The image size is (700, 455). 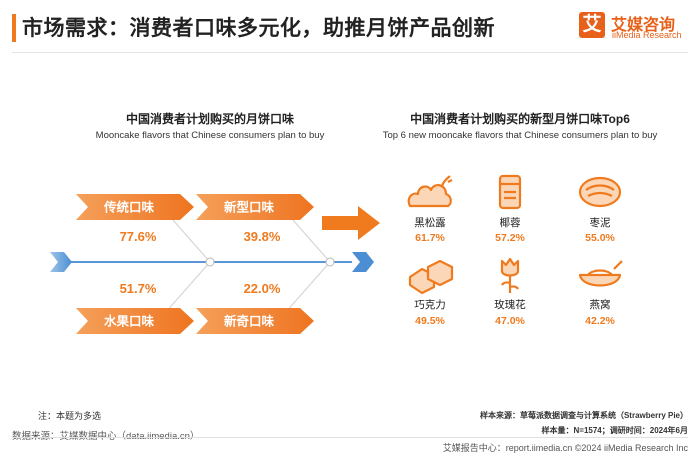 I want to click on flavor-name-birds-nest: 燕窝, so click(x=600, y=305).